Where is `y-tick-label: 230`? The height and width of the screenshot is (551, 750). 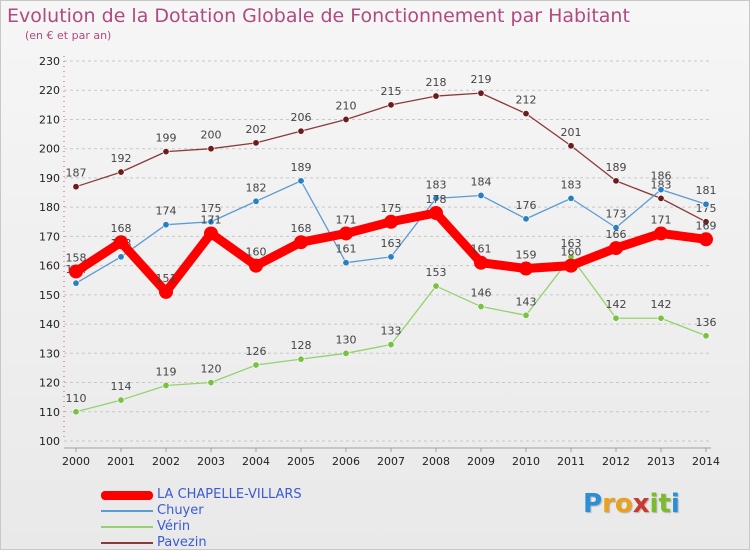 y-tick-label: 230 is located at coordinates (49, 61).